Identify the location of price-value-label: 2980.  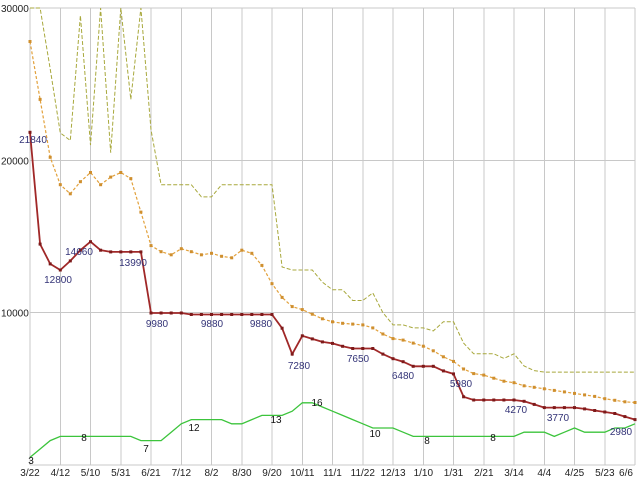
(621, 432).